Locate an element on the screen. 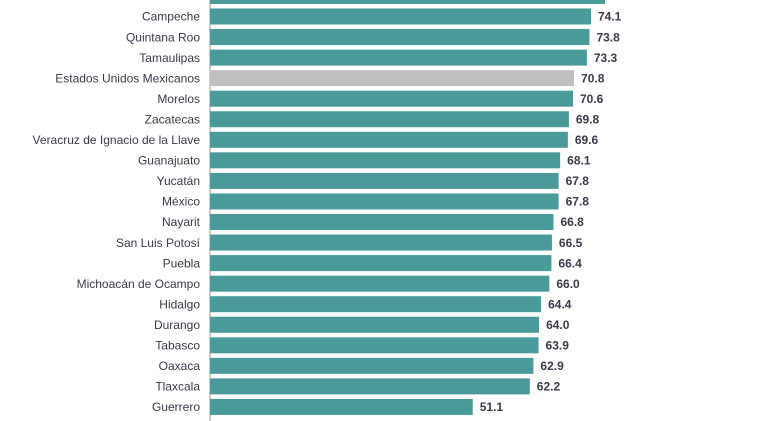 The width and height of the screenshot is (768, 421). category-label: Michoacán de Ocampo is located at coordinates (139, 284).